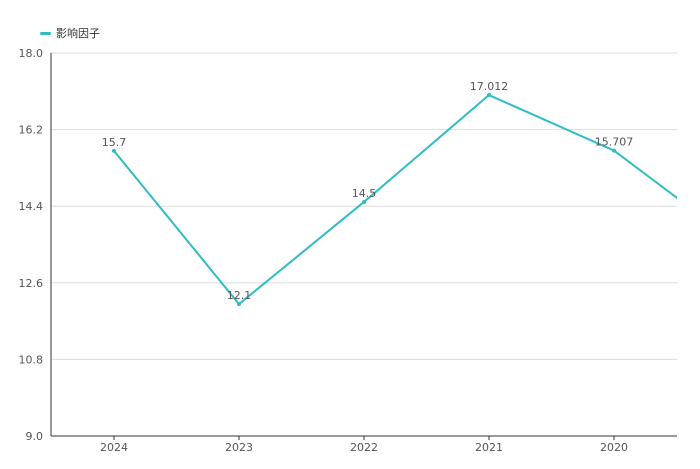  Describe the element at coordinates (614, 142) in the screenshot. I see `data-label: 15.707` at that location.